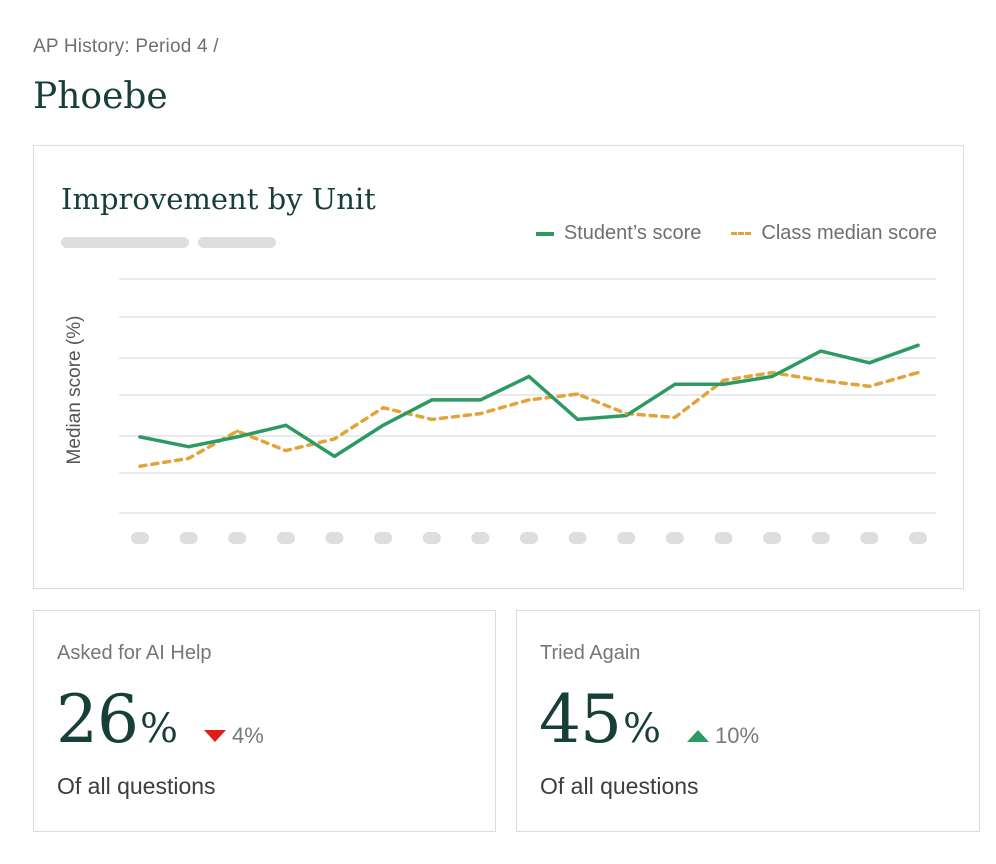  I want to click on breadcrumb: AP History: Period 4 /, so click(126, 46).